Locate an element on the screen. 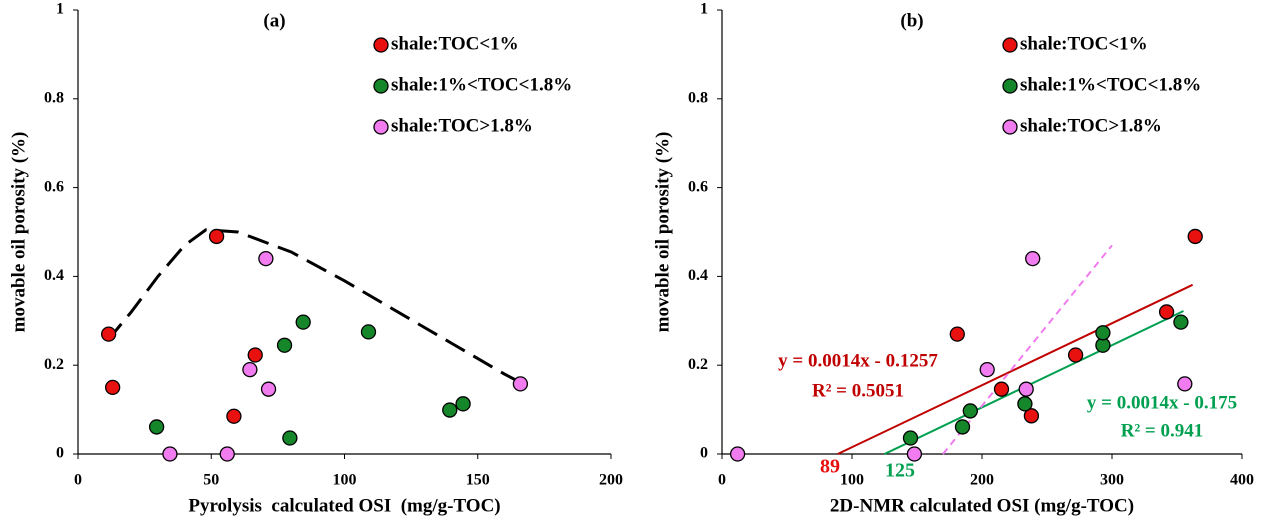 The image size is (1266, 521). annotation: 89 is located at coordinates (830, 467).